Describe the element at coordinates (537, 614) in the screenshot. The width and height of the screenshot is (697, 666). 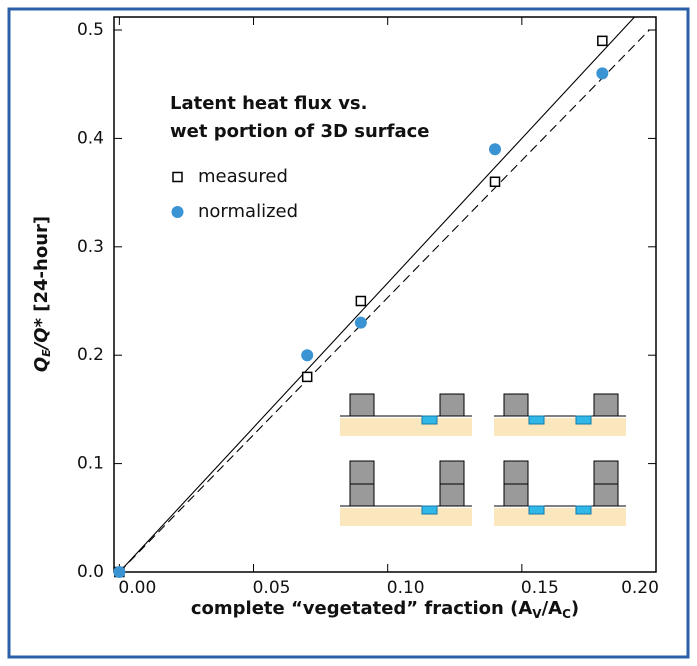
I see `x-label-sub: V` at that location.